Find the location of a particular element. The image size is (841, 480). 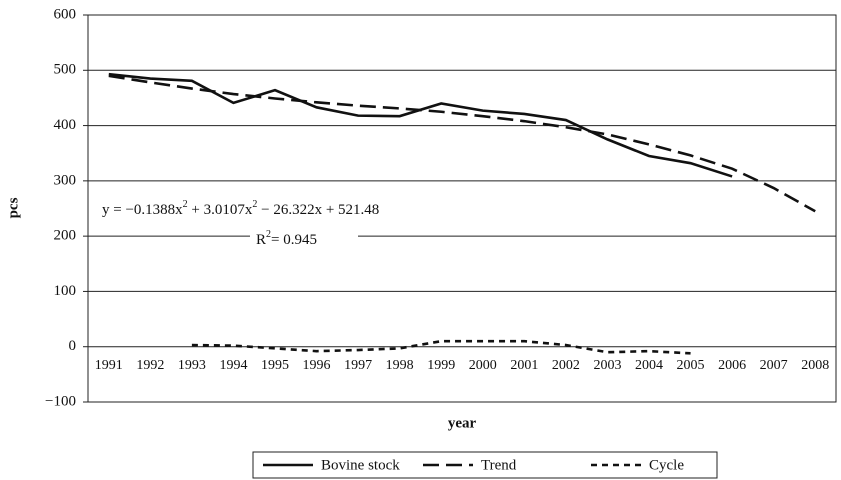

x-tick-label: 2008 is located at coordinates (815, 365).